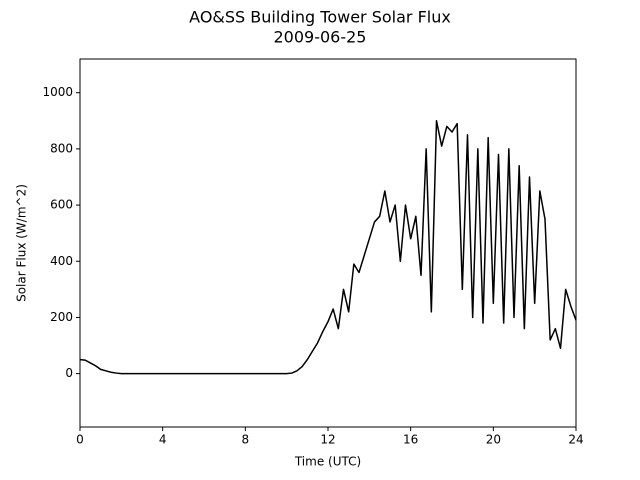  I want to click on y-axis-label: Solar Flux (W/m^2), so click(22, 243).